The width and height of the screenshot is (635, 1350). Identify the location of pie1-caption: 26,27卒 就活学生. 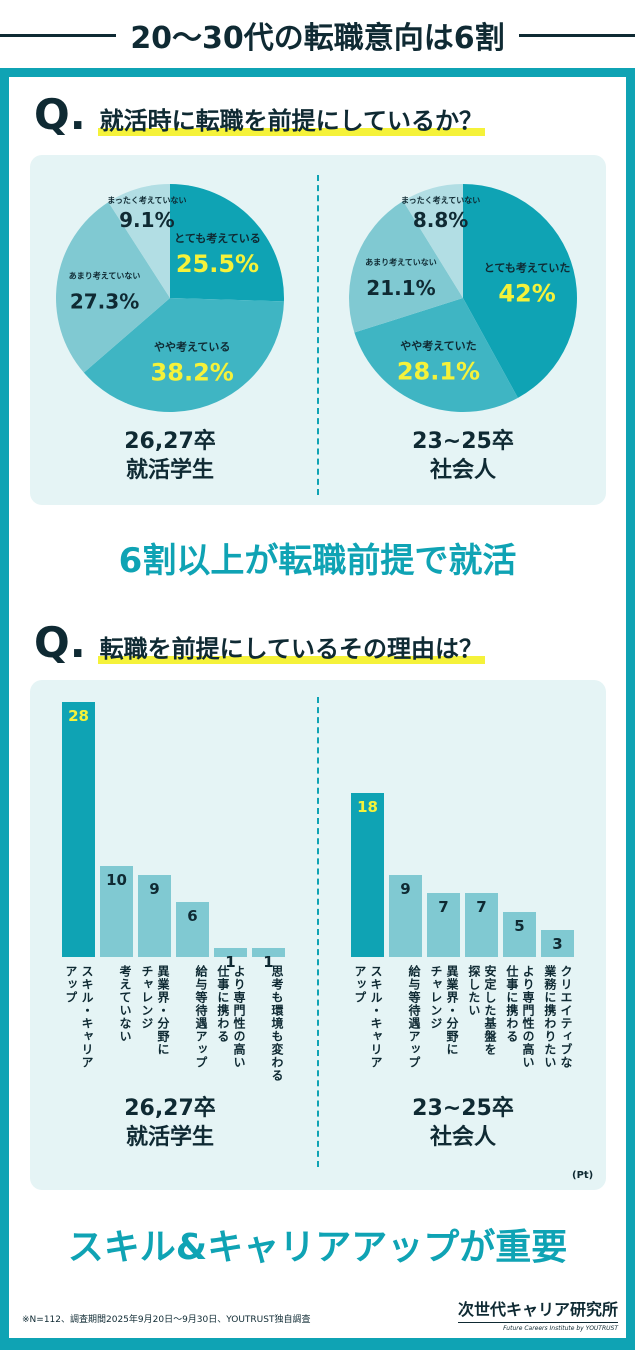
(170, 456).